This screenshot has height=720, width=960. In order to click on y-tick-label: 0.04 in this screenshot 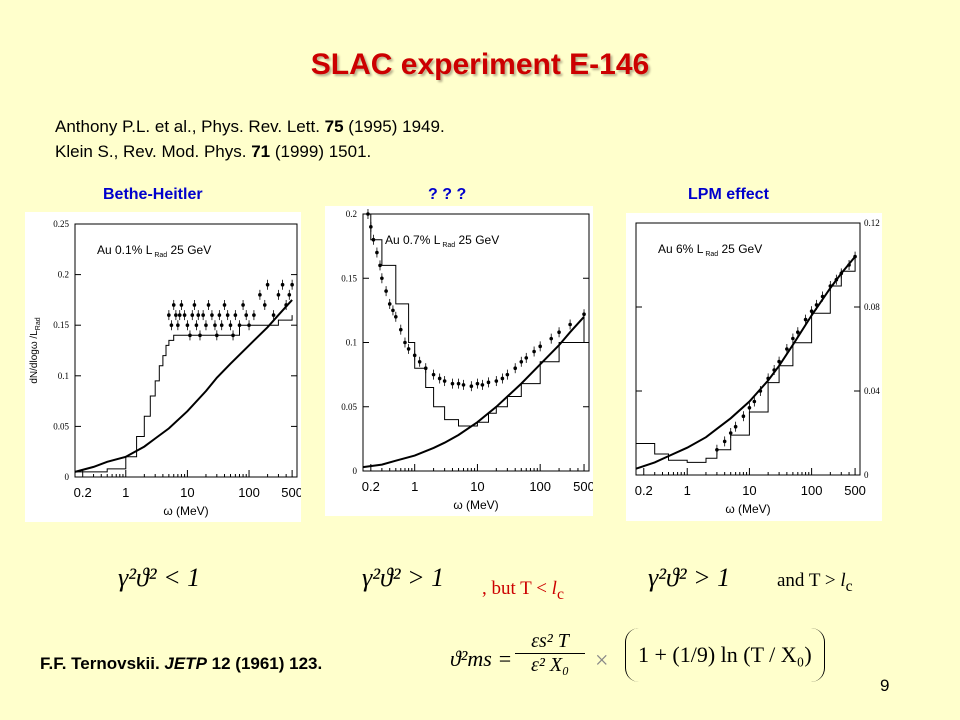, I will do `click(872, 391)`.